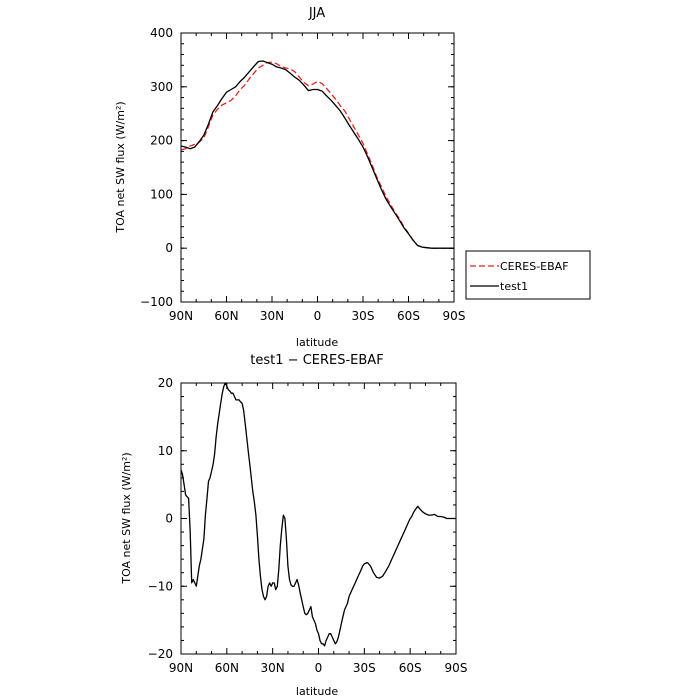 The height and width of the screenshot is (700, 700). I want to click on top-y-tick-label: 400, so click(161, 33).